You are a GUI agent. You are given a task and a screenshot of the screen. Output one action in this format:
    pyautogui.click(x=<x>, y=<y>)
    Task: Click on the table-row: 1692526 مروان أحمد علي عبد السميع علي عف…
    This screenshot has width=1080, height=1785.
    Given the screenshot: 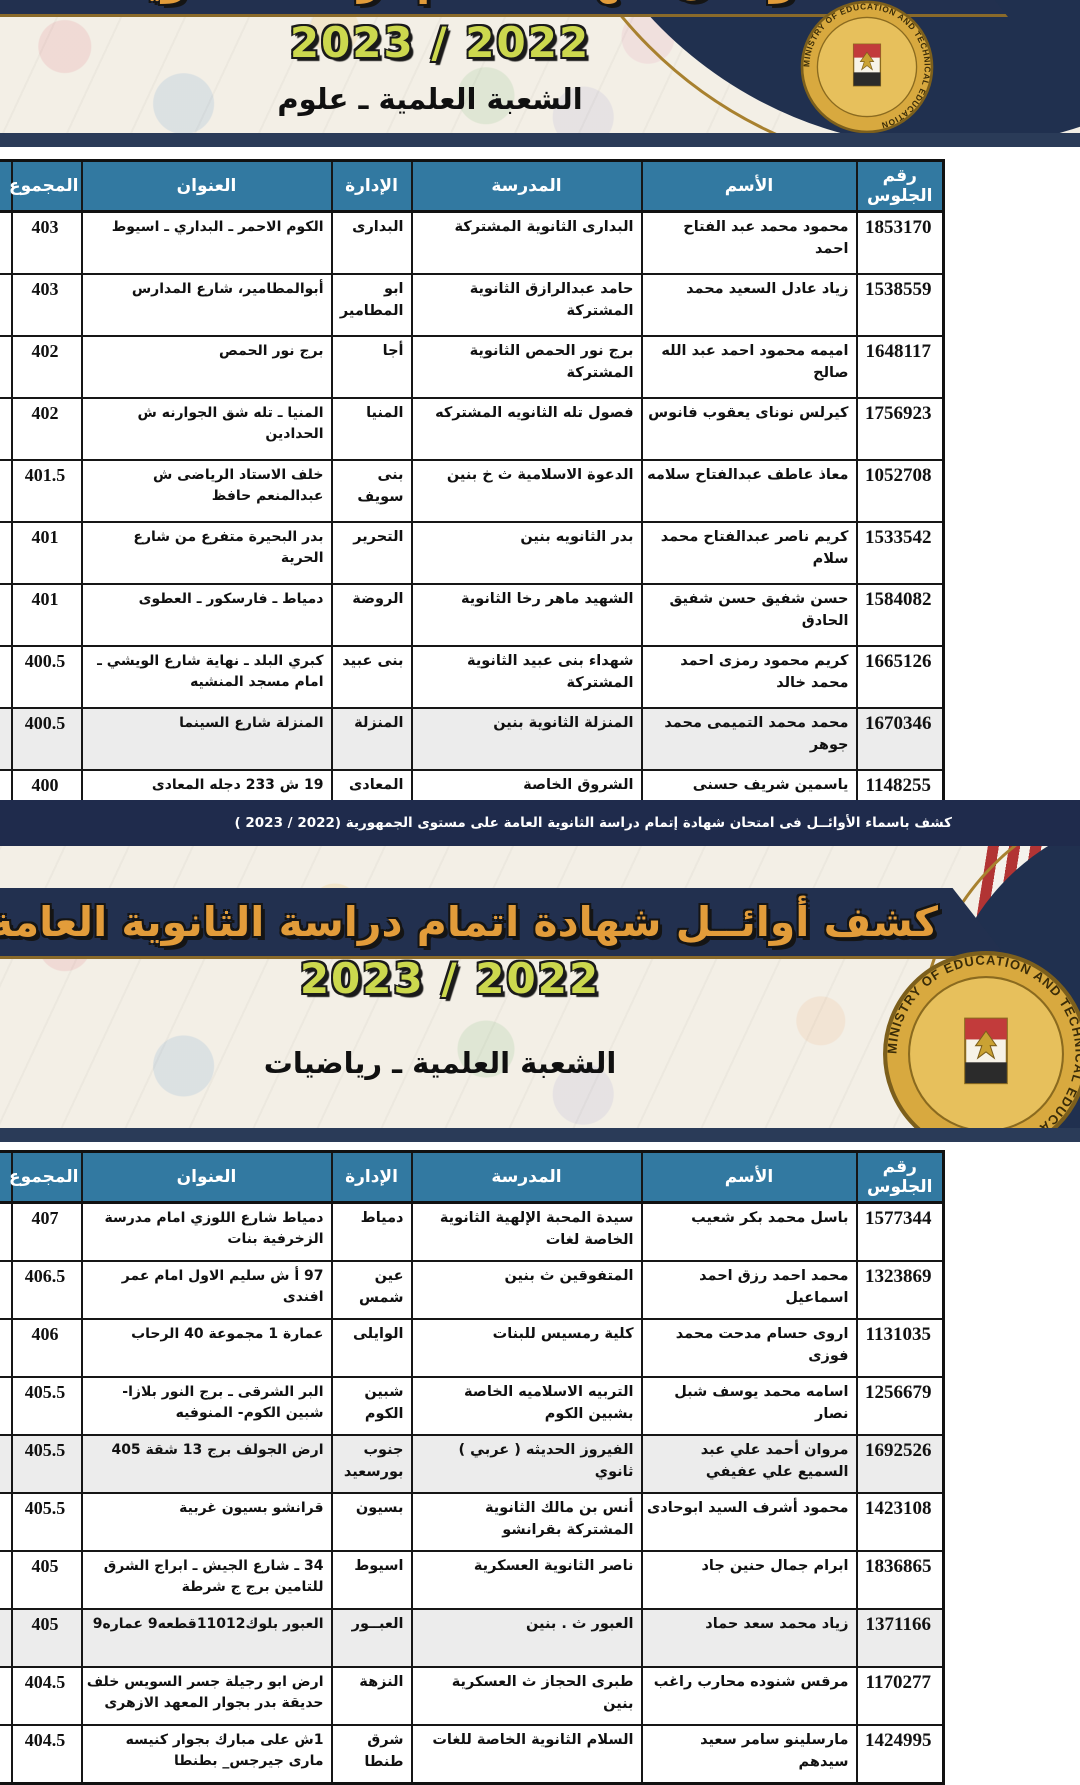 What is the action you would take?
    pyautogui.click(x=472, y=1464)
    